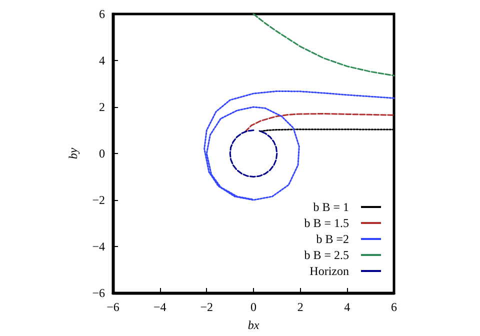 The height and width of the screenshot is (336, 480). Describe the element at coordinates (207, 307) in the screenshot. I see `x-tick-label: −2` at that location.